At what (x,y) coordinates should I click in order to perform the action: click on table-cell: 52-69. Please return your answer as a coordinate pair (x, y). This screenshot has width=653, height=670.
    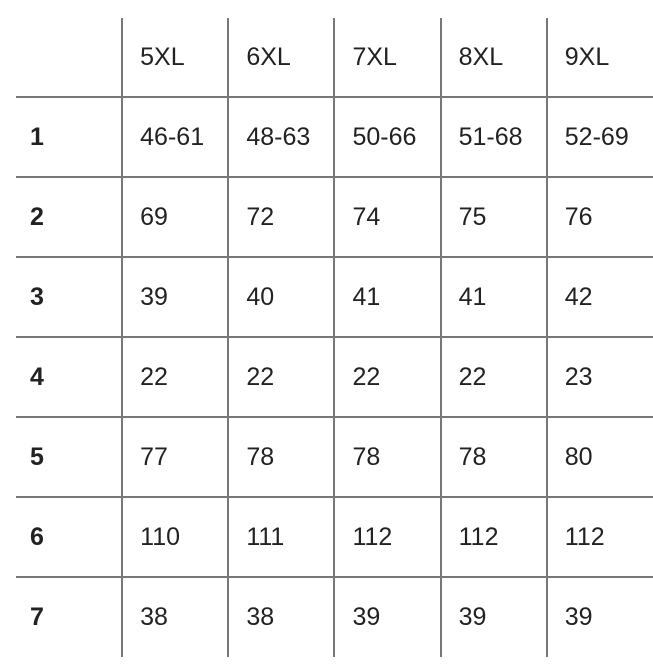
    Looking at the image, I should click on (599, 136).